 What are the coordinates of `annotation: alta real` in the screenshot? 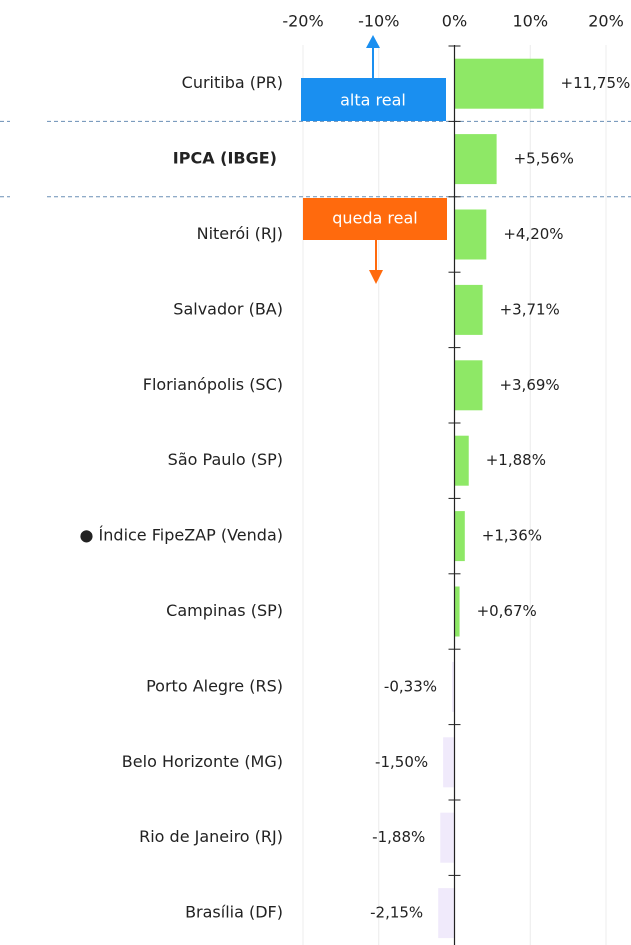 It's located at (373, 100).